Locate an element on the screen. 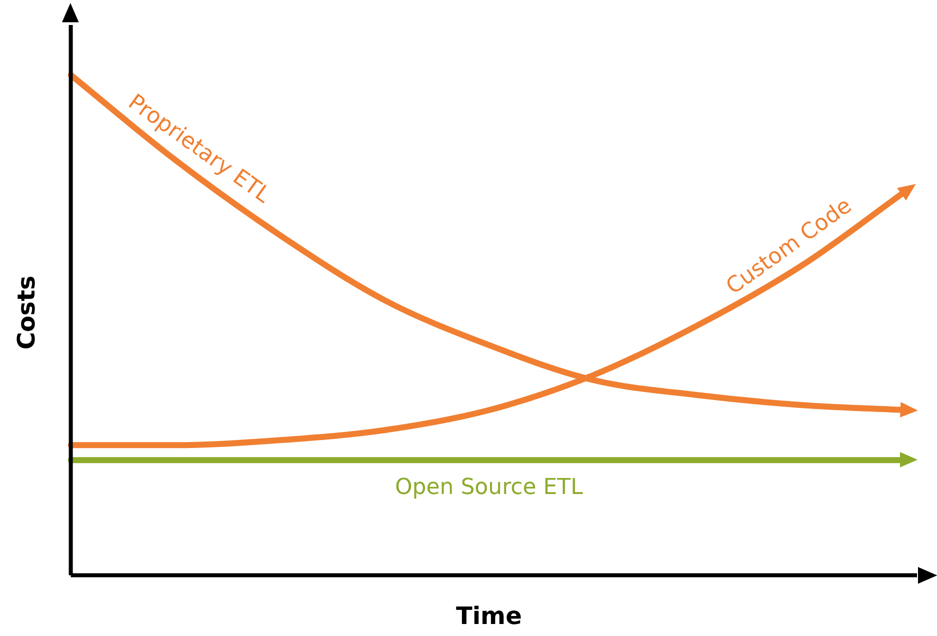  series-label: Open Source ETL is located at coordinates (489, 487).